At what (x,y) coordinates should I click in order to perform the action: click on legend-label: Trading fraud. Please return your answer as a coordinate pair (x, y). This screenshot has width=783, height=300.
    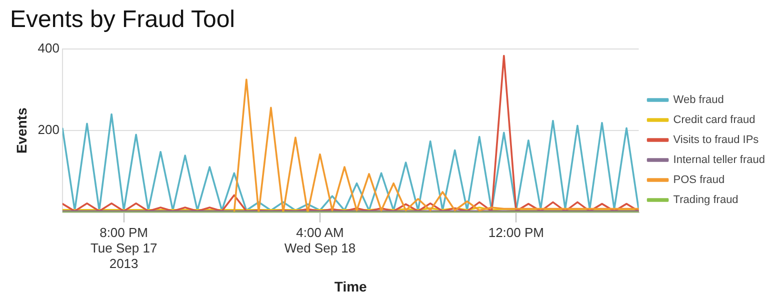
    Looking at the image, I should click on (705, 200).